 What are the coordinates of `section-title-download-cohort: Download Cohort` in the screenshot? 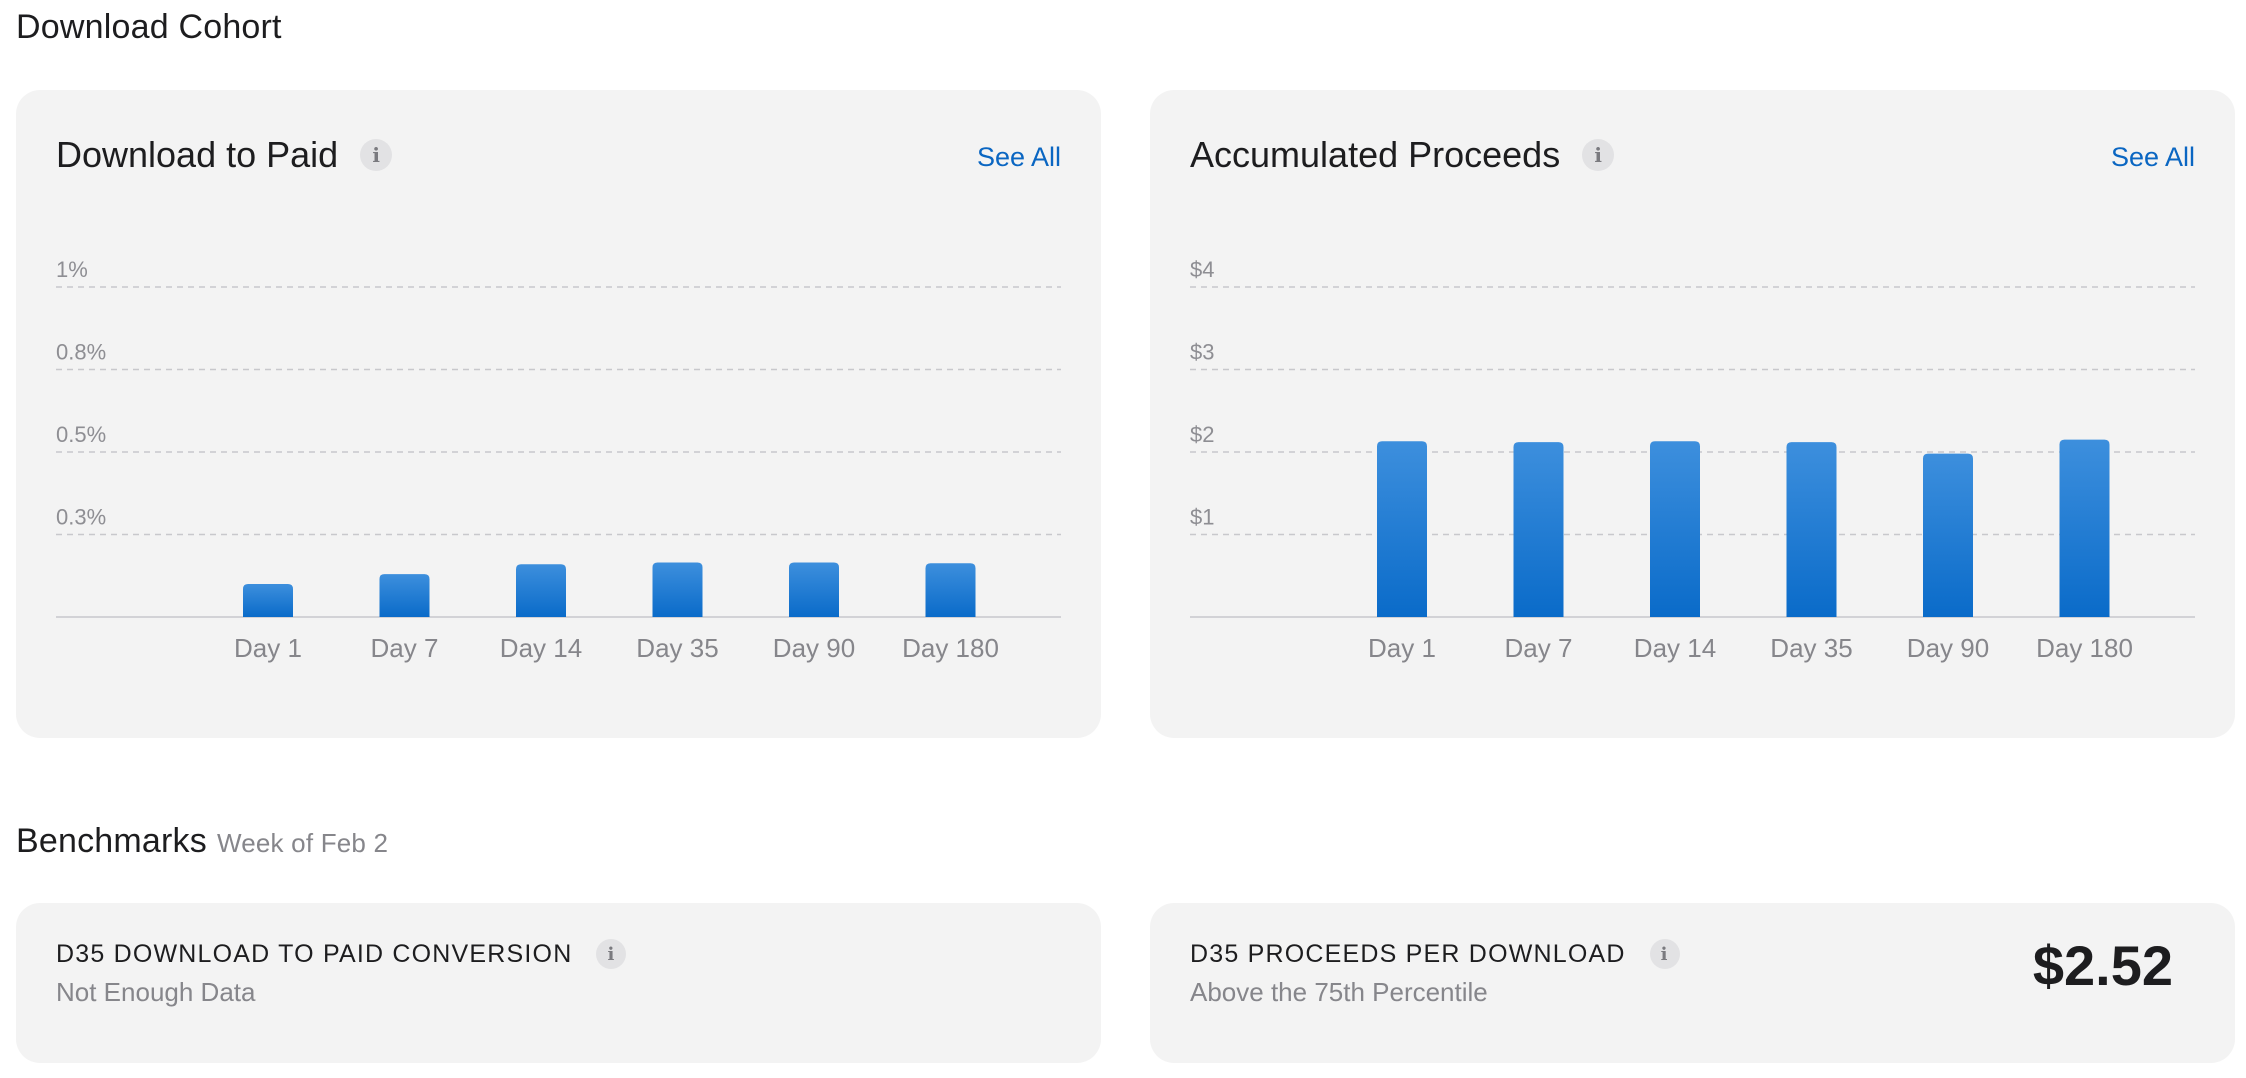 It's located at (149, 27).